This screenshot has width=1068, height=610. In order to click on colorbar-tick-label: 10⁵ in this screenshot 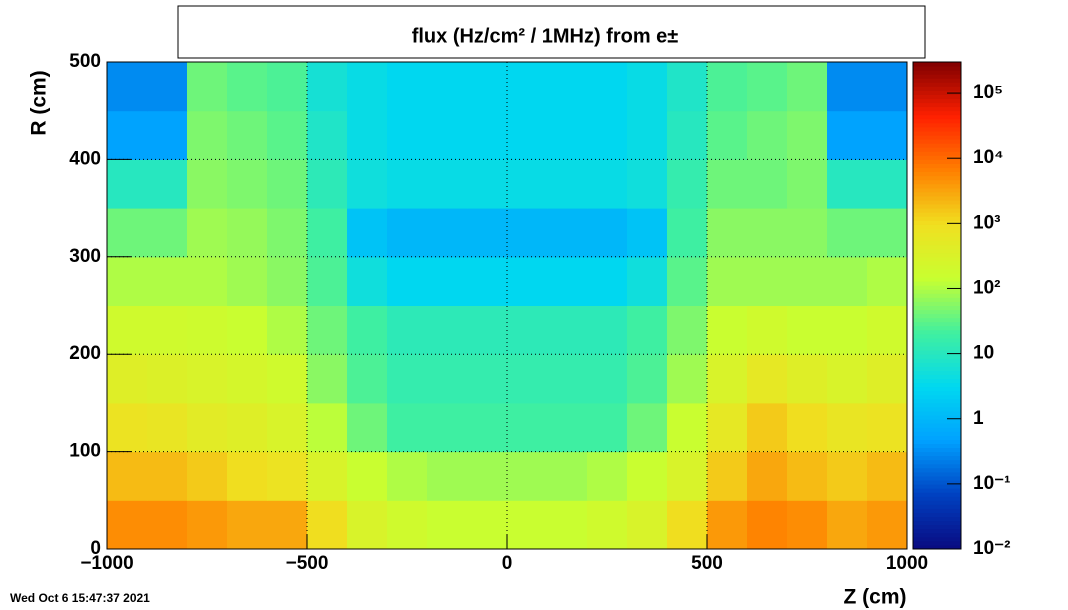, I will do `click(988, 92)`.